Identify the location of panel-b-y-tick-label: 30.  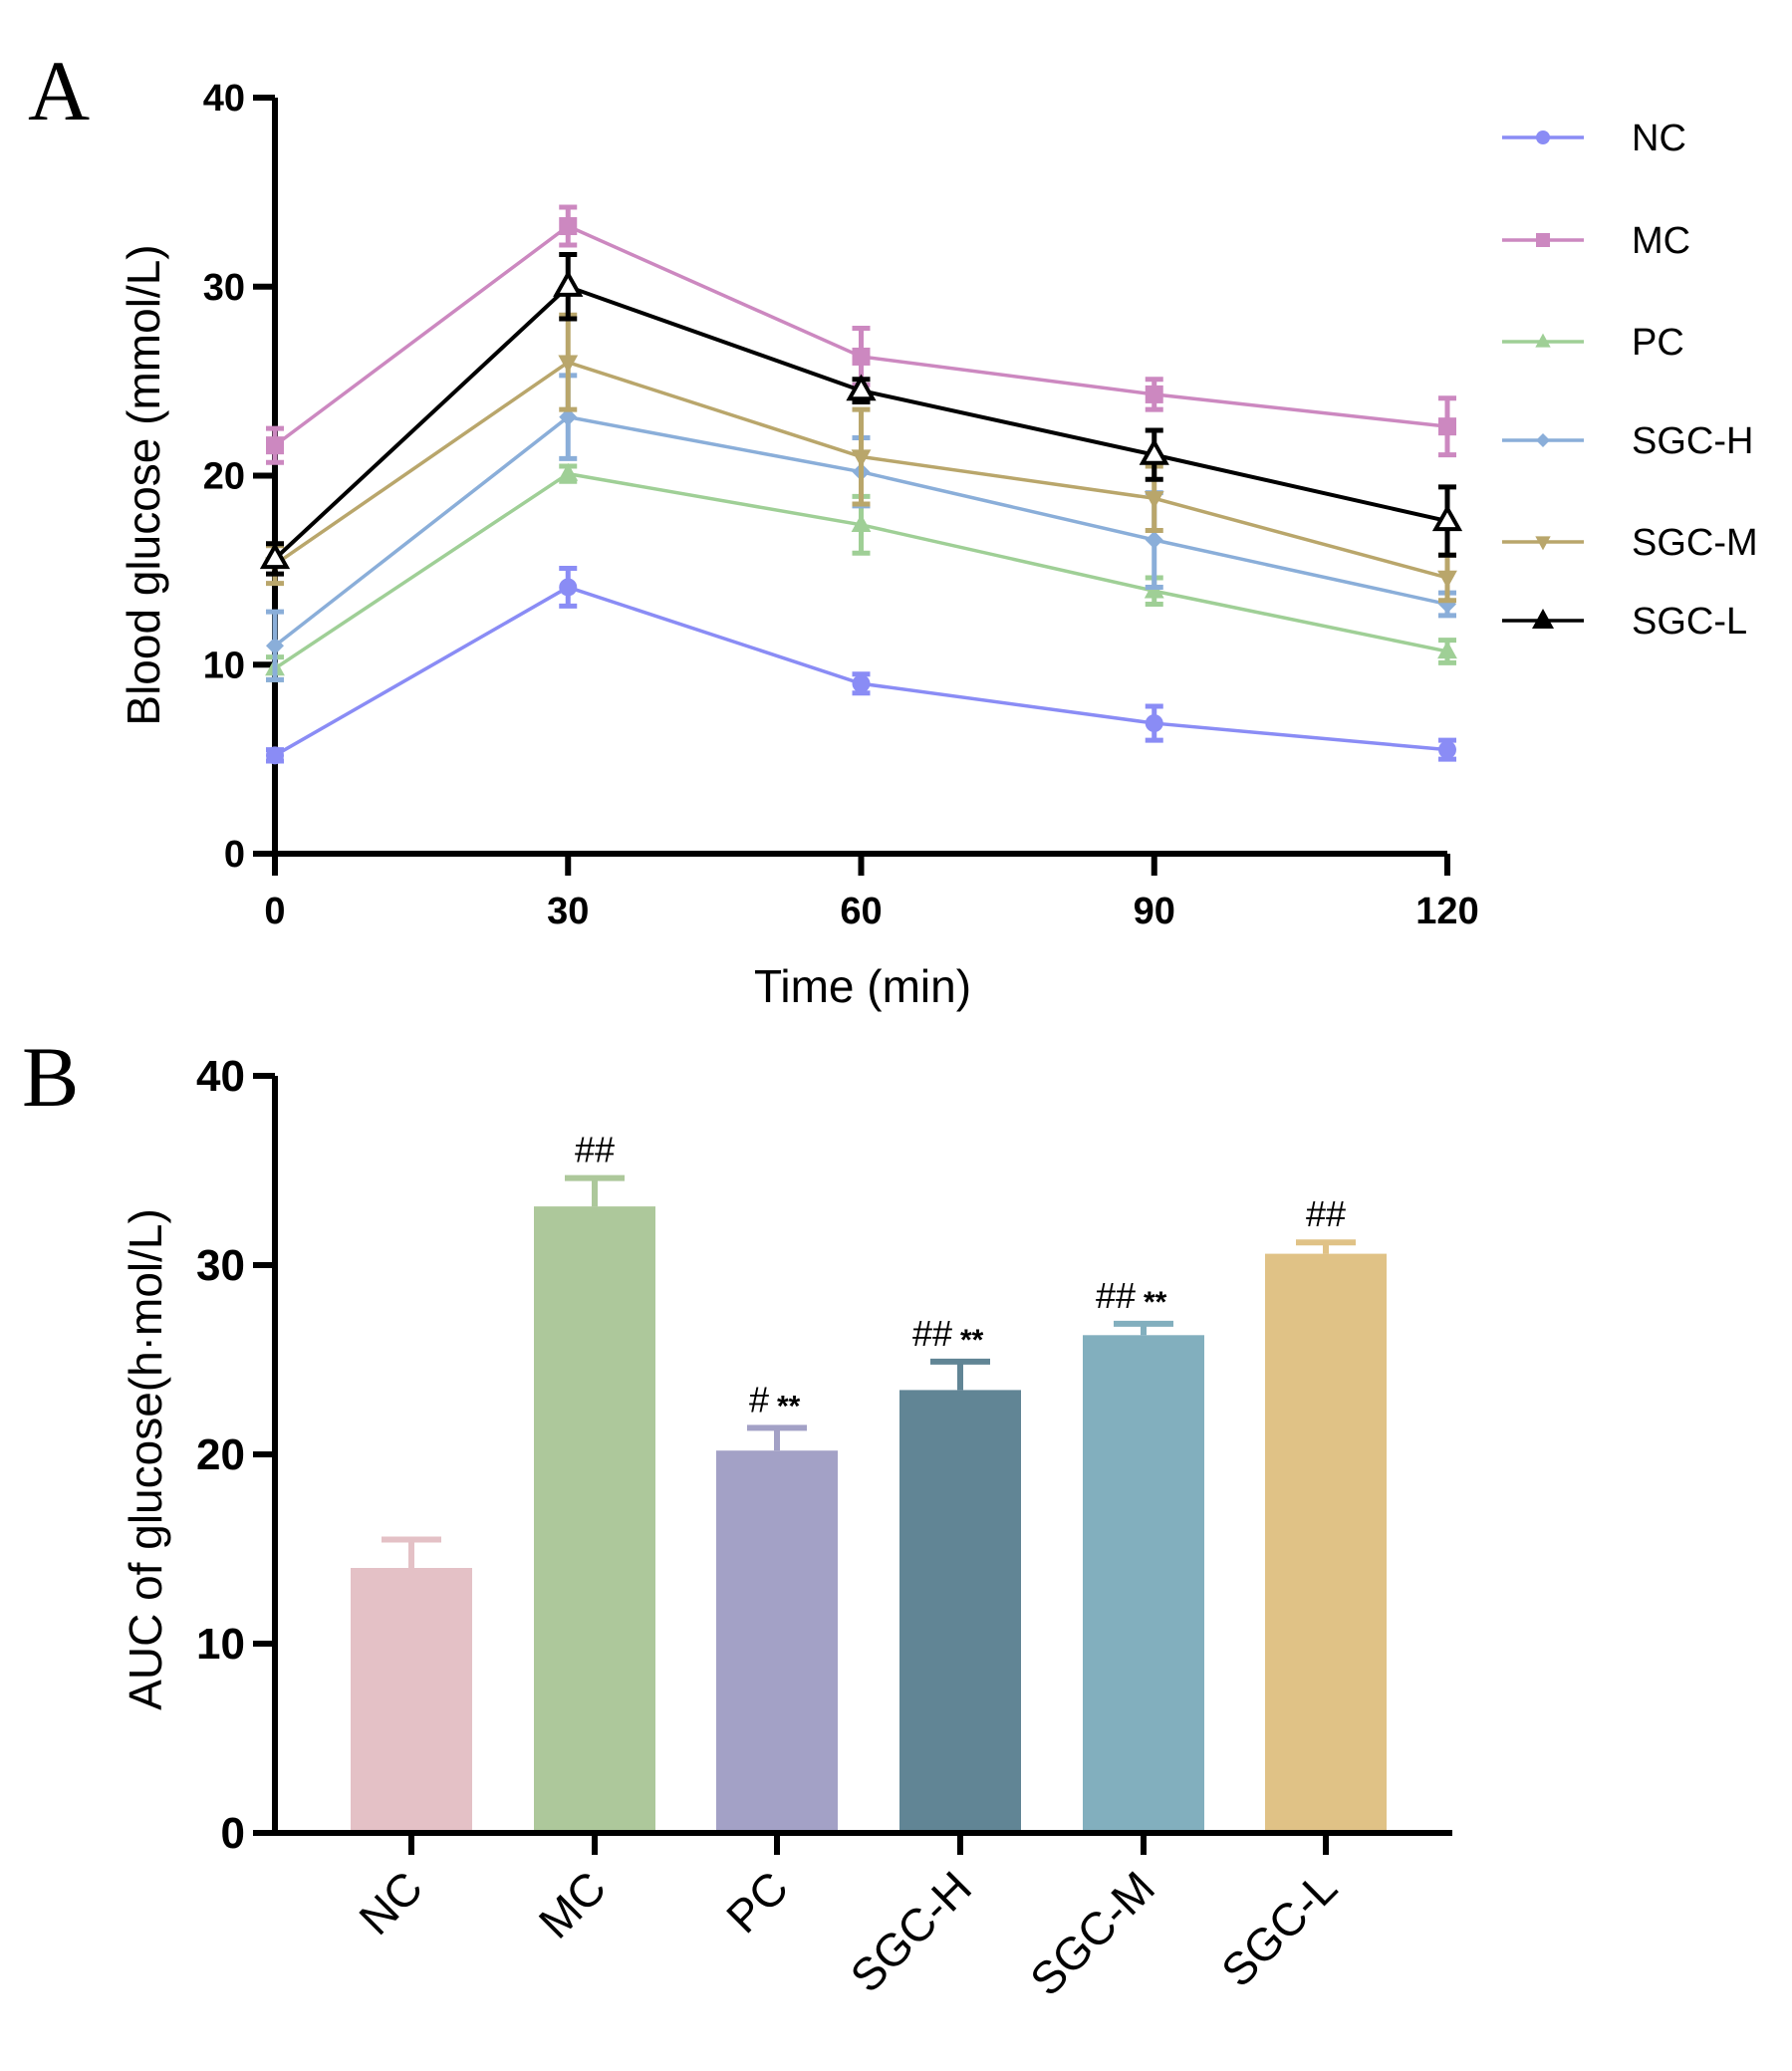
(220, 1265).